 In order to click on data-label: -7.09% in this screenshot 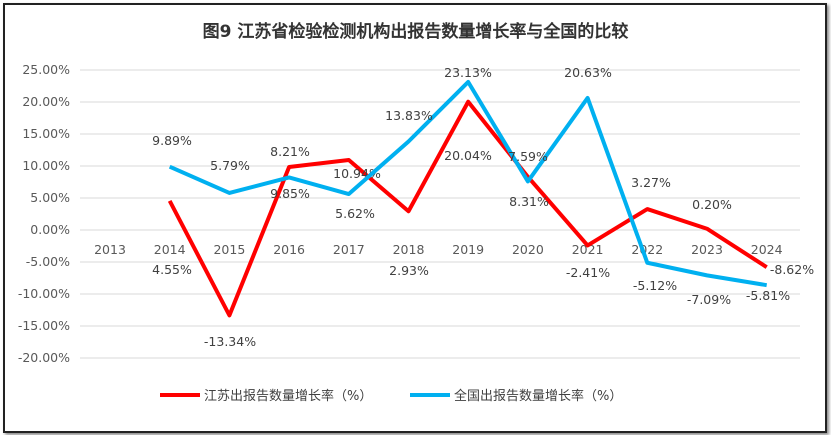, I will do `click(709, 299)`.